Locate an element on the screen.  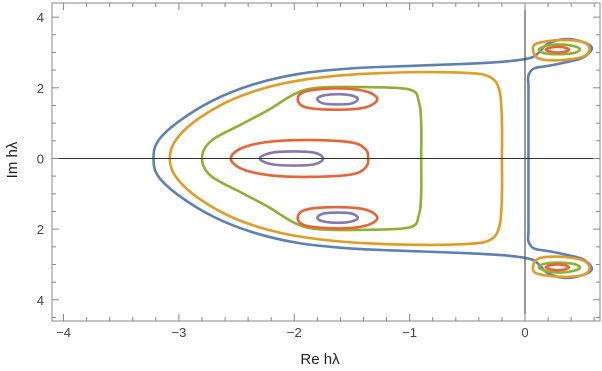
x-tick-label: −4 is located at coordinates (63, 332).